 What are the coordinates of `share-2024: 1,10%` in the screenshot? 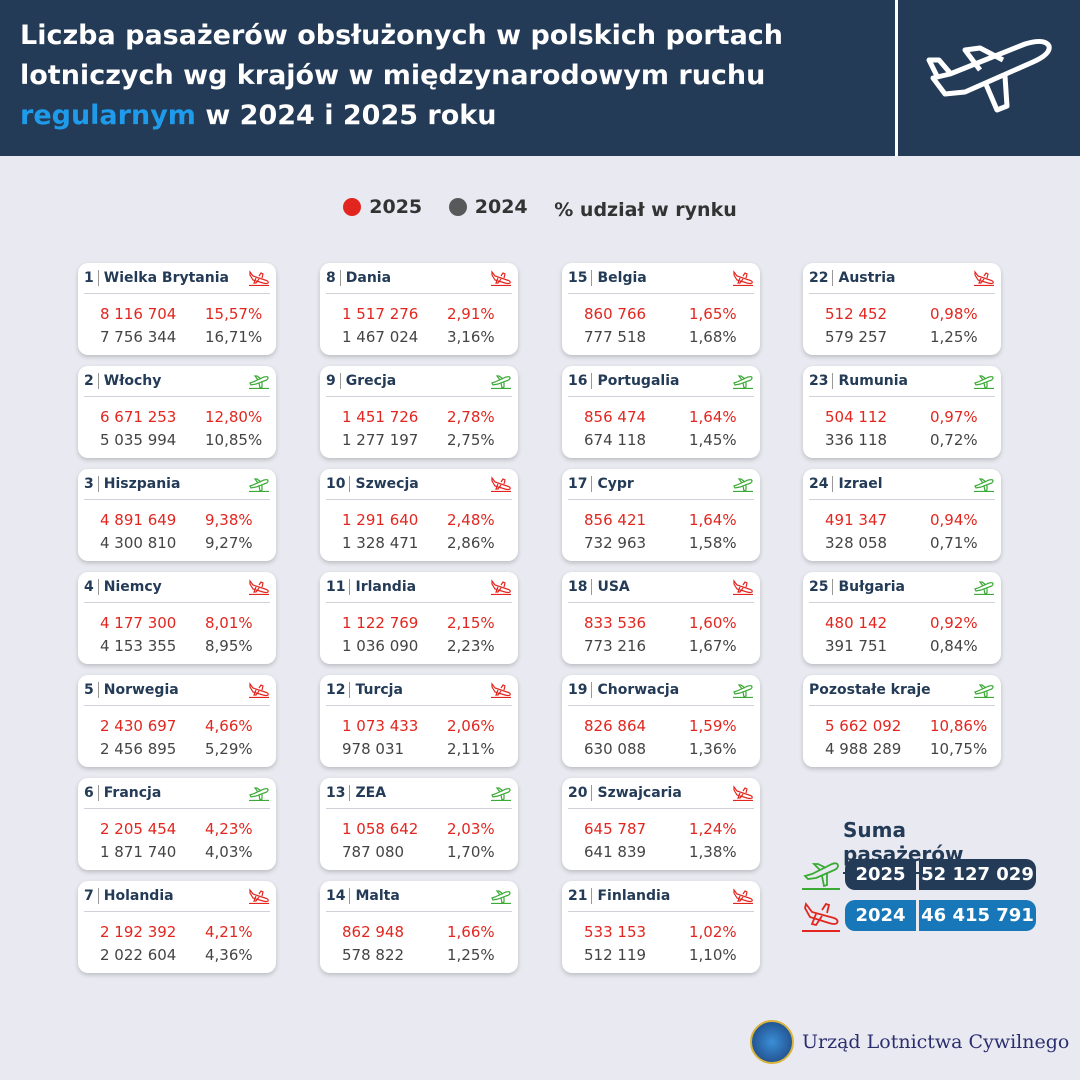 It's located at (713, 955).